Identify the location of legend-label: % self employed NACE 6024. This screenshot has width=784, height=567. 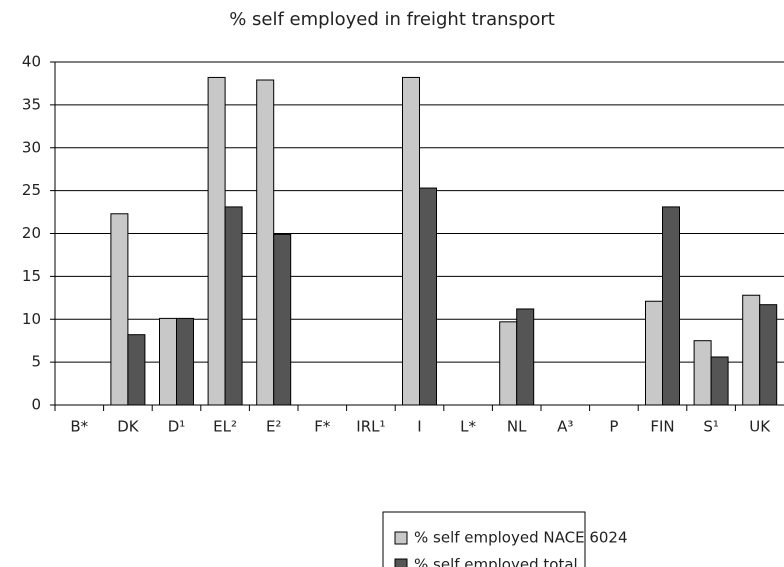
(521, 538).